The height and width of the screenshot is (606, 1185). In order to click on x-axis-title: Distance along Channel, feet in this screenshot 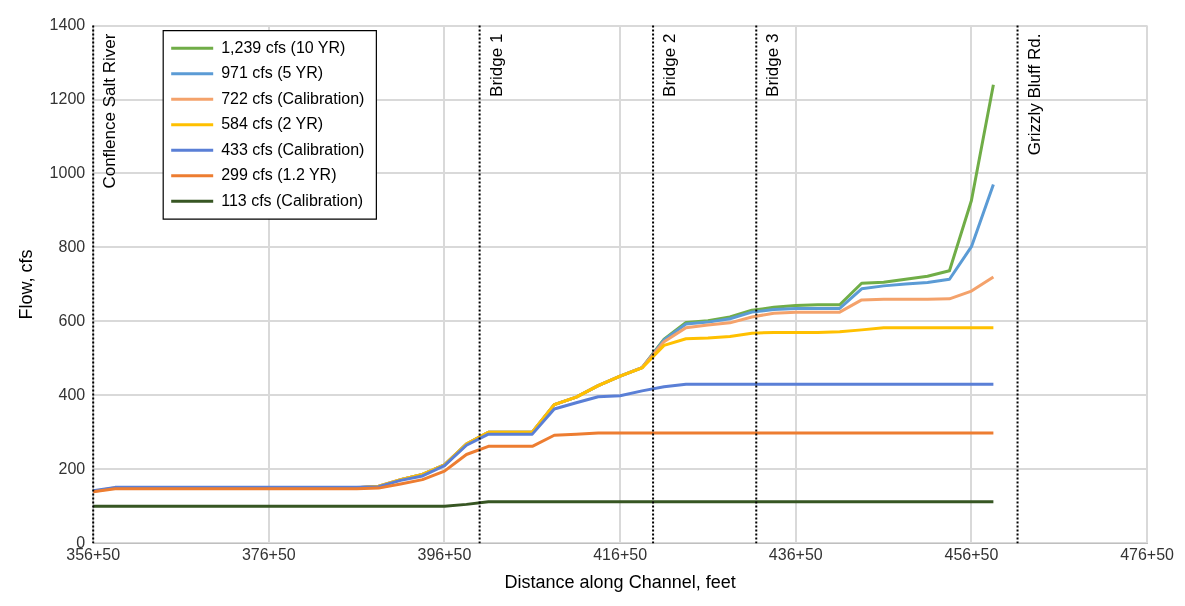, I will do `click(620, 582)`.